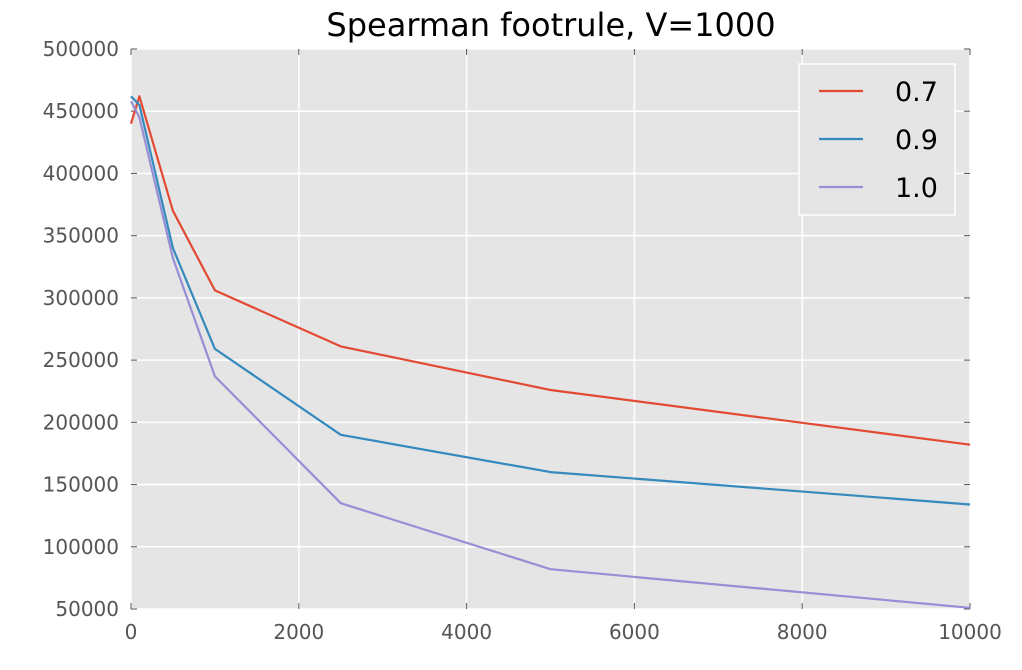 The height and width of the screenshot is (670, 1022). What do you see at coordinates (634, 632) in the screenshot?
I see `x-tick-label: 6000` at bounding box center [634, 632].